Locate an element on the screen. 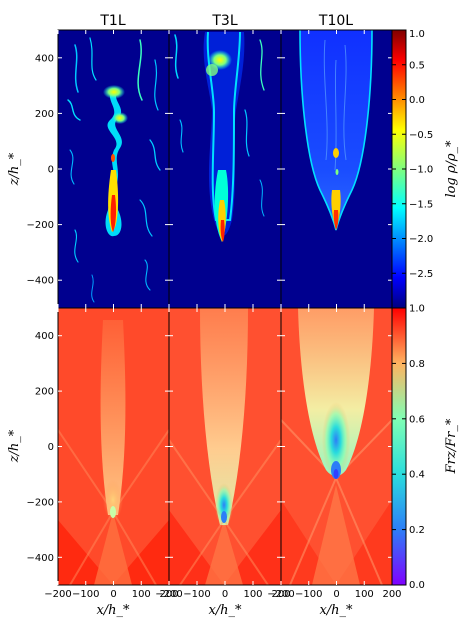 This screenshot has height=623, width=464. x-axis-label-T3L: x/h_* is located at coordinates (225, 610).